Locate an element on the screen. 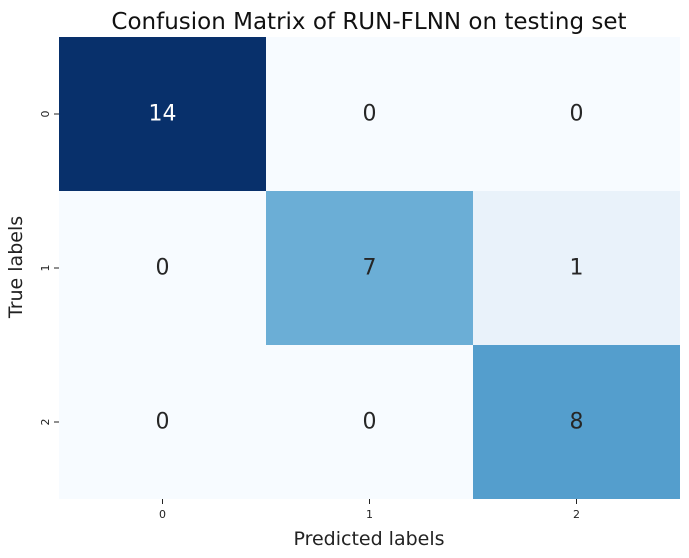 The height and width of the screenshot is (558, 689). heatmap-cell-r2-c2 is located at coordinates (576, 422).